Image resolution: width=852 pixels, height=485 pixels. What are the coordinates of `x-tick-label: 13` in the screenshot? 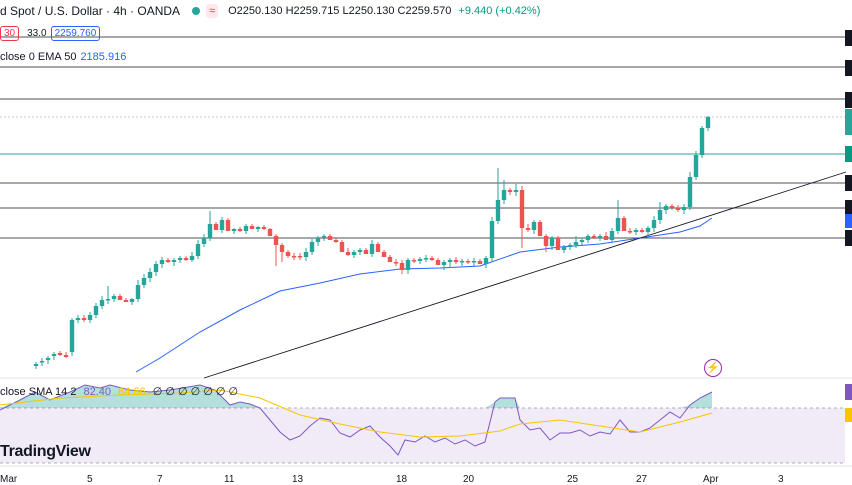 It's located at (298, 479).